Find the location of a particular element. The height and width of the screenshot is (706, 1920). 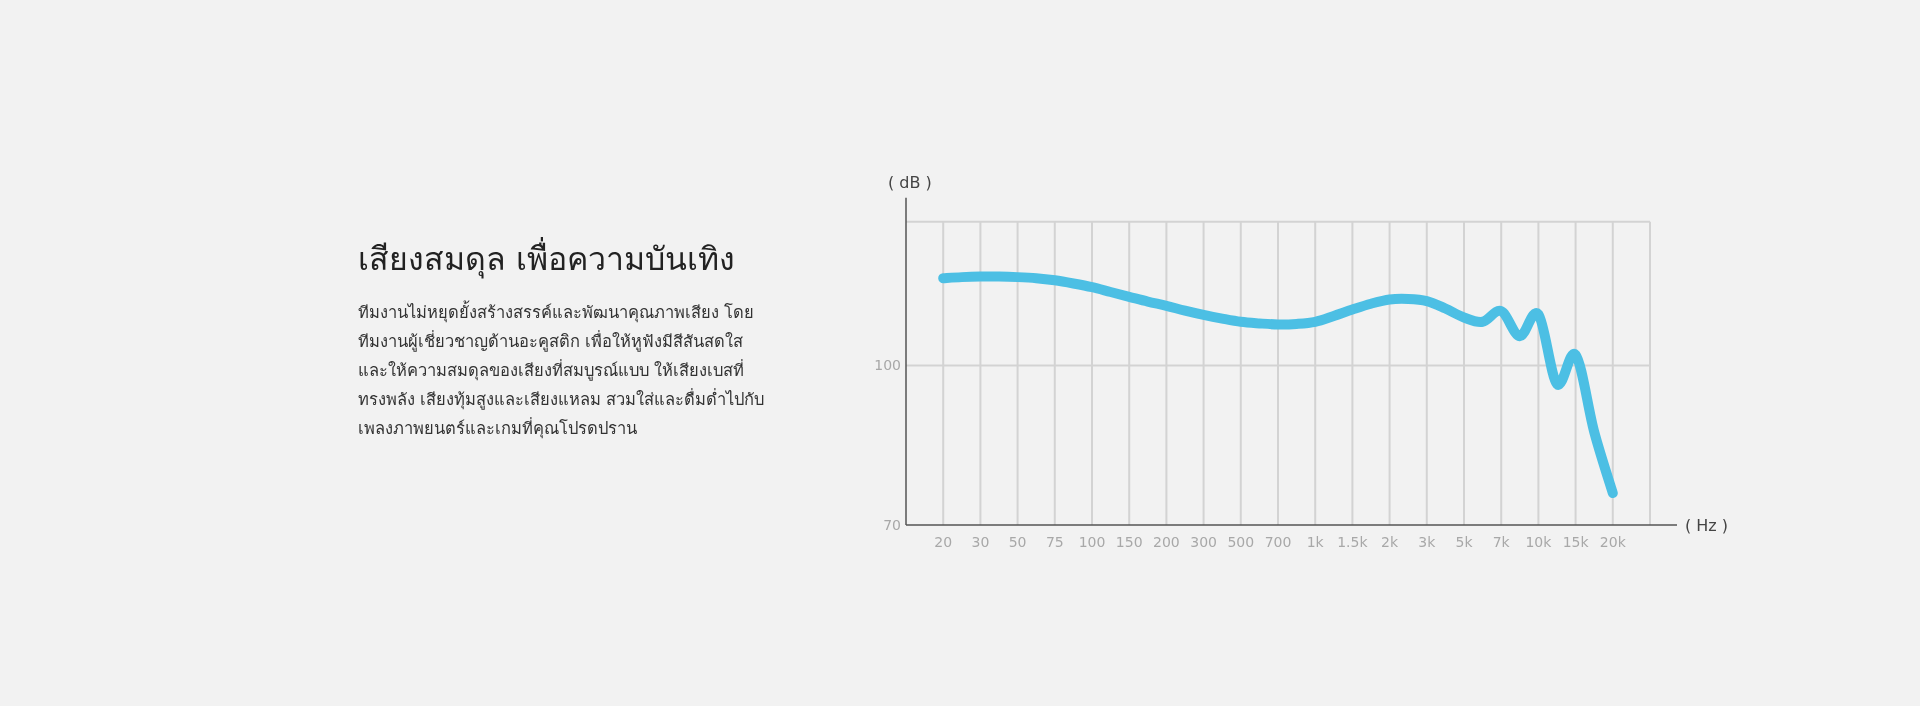

x-tick-label: 20 is located at coordinates (943, 542).